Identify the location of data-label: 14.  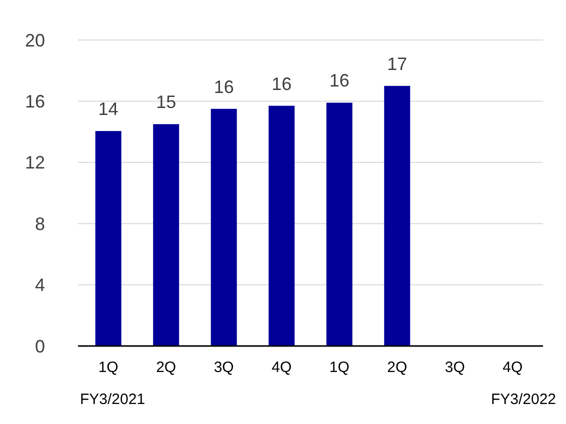
(108, 109).